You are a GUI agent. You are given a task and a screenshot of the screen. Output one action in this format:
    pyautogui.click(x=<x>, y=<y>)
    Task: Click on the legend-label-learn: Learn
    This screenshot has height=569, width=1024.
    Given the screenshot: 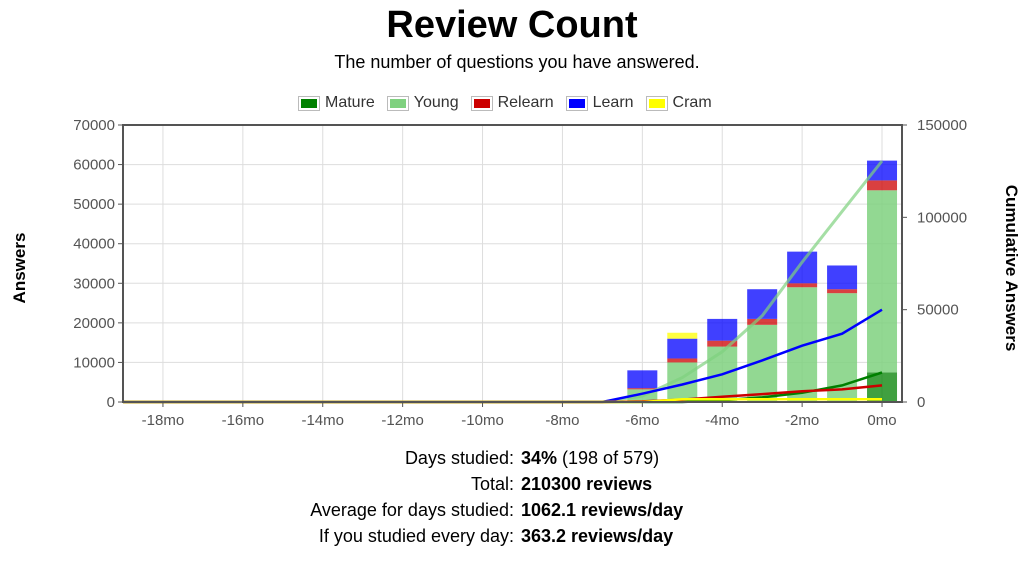 What is the action you would take?
    pyautogui.click(x=613, y=102)
    